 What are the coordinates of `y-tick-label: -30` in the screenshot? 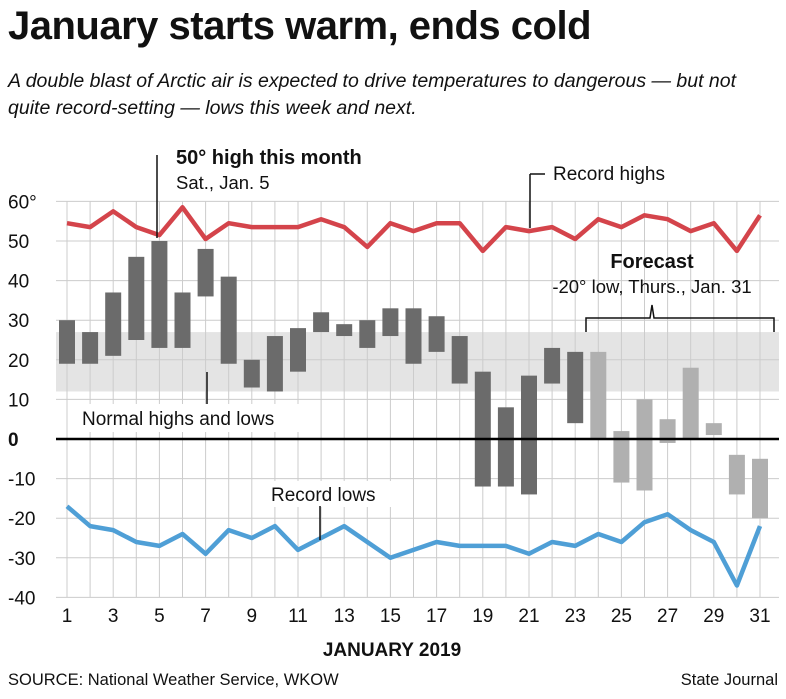 It's located at (21, 559).